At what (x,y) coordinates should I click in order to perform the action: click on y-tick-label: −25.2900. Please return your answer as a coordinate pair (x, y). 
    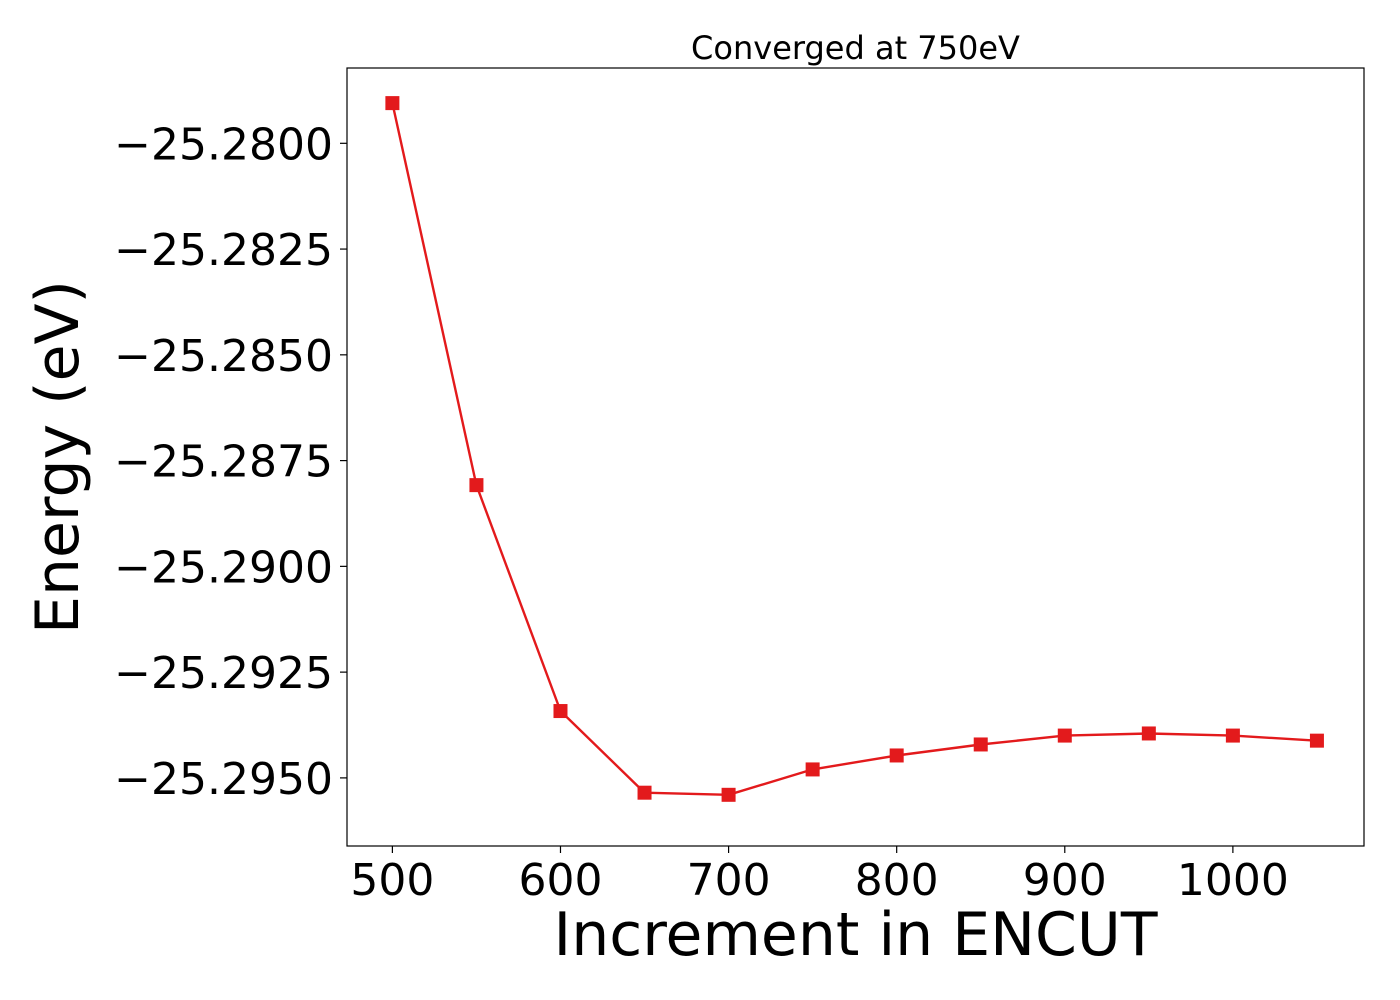
    Looking at the image, I should click on (223, 567).